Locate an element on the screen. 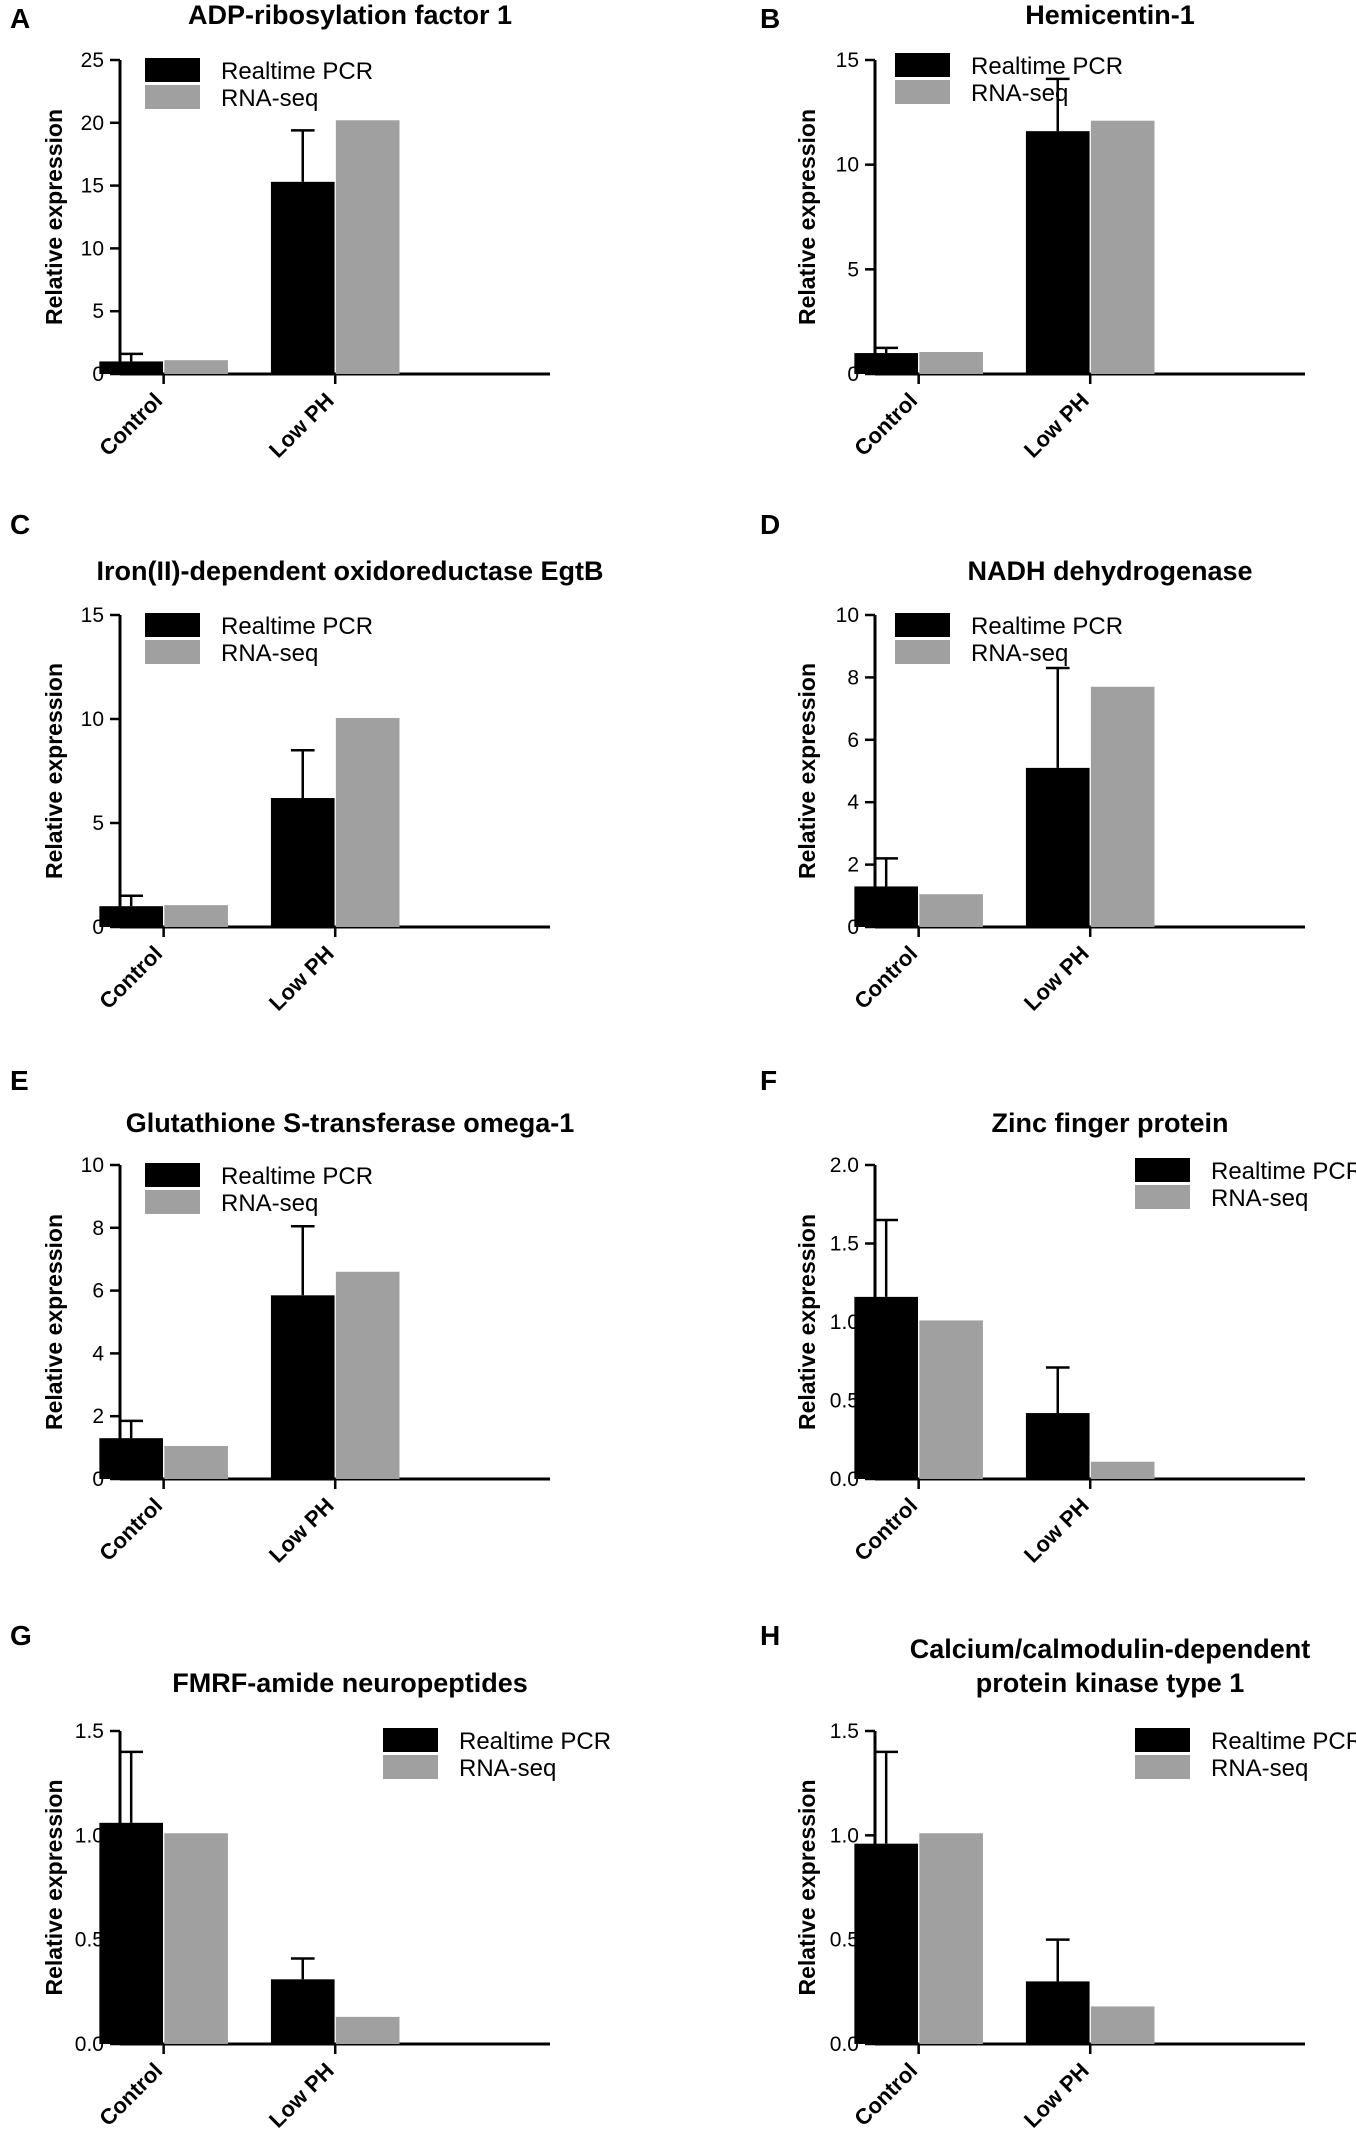  chart-title: protein kinase type 1 is located at coordinates (1110, 1683).